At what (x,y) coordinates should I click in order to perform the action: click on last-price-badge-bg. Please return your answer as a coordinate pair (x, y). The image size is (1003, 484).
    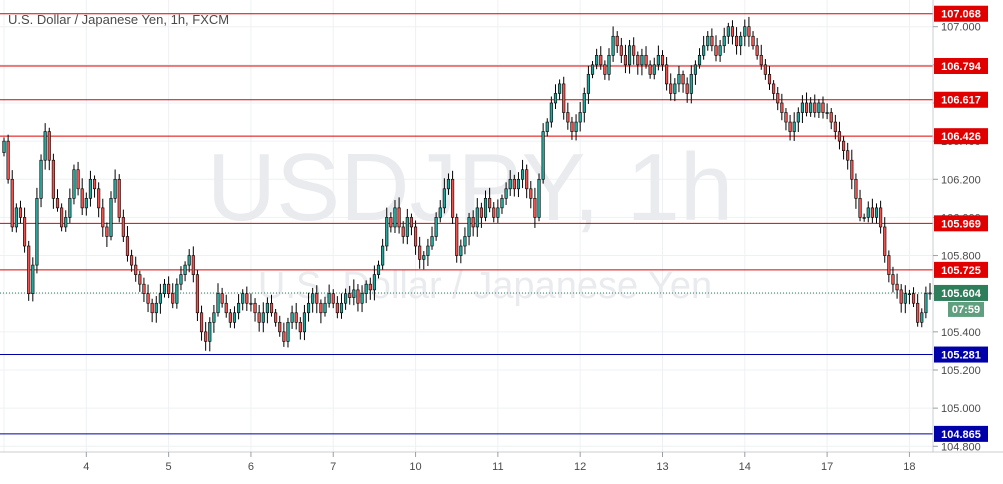
    Looking at the image, I should click on (961, 292).